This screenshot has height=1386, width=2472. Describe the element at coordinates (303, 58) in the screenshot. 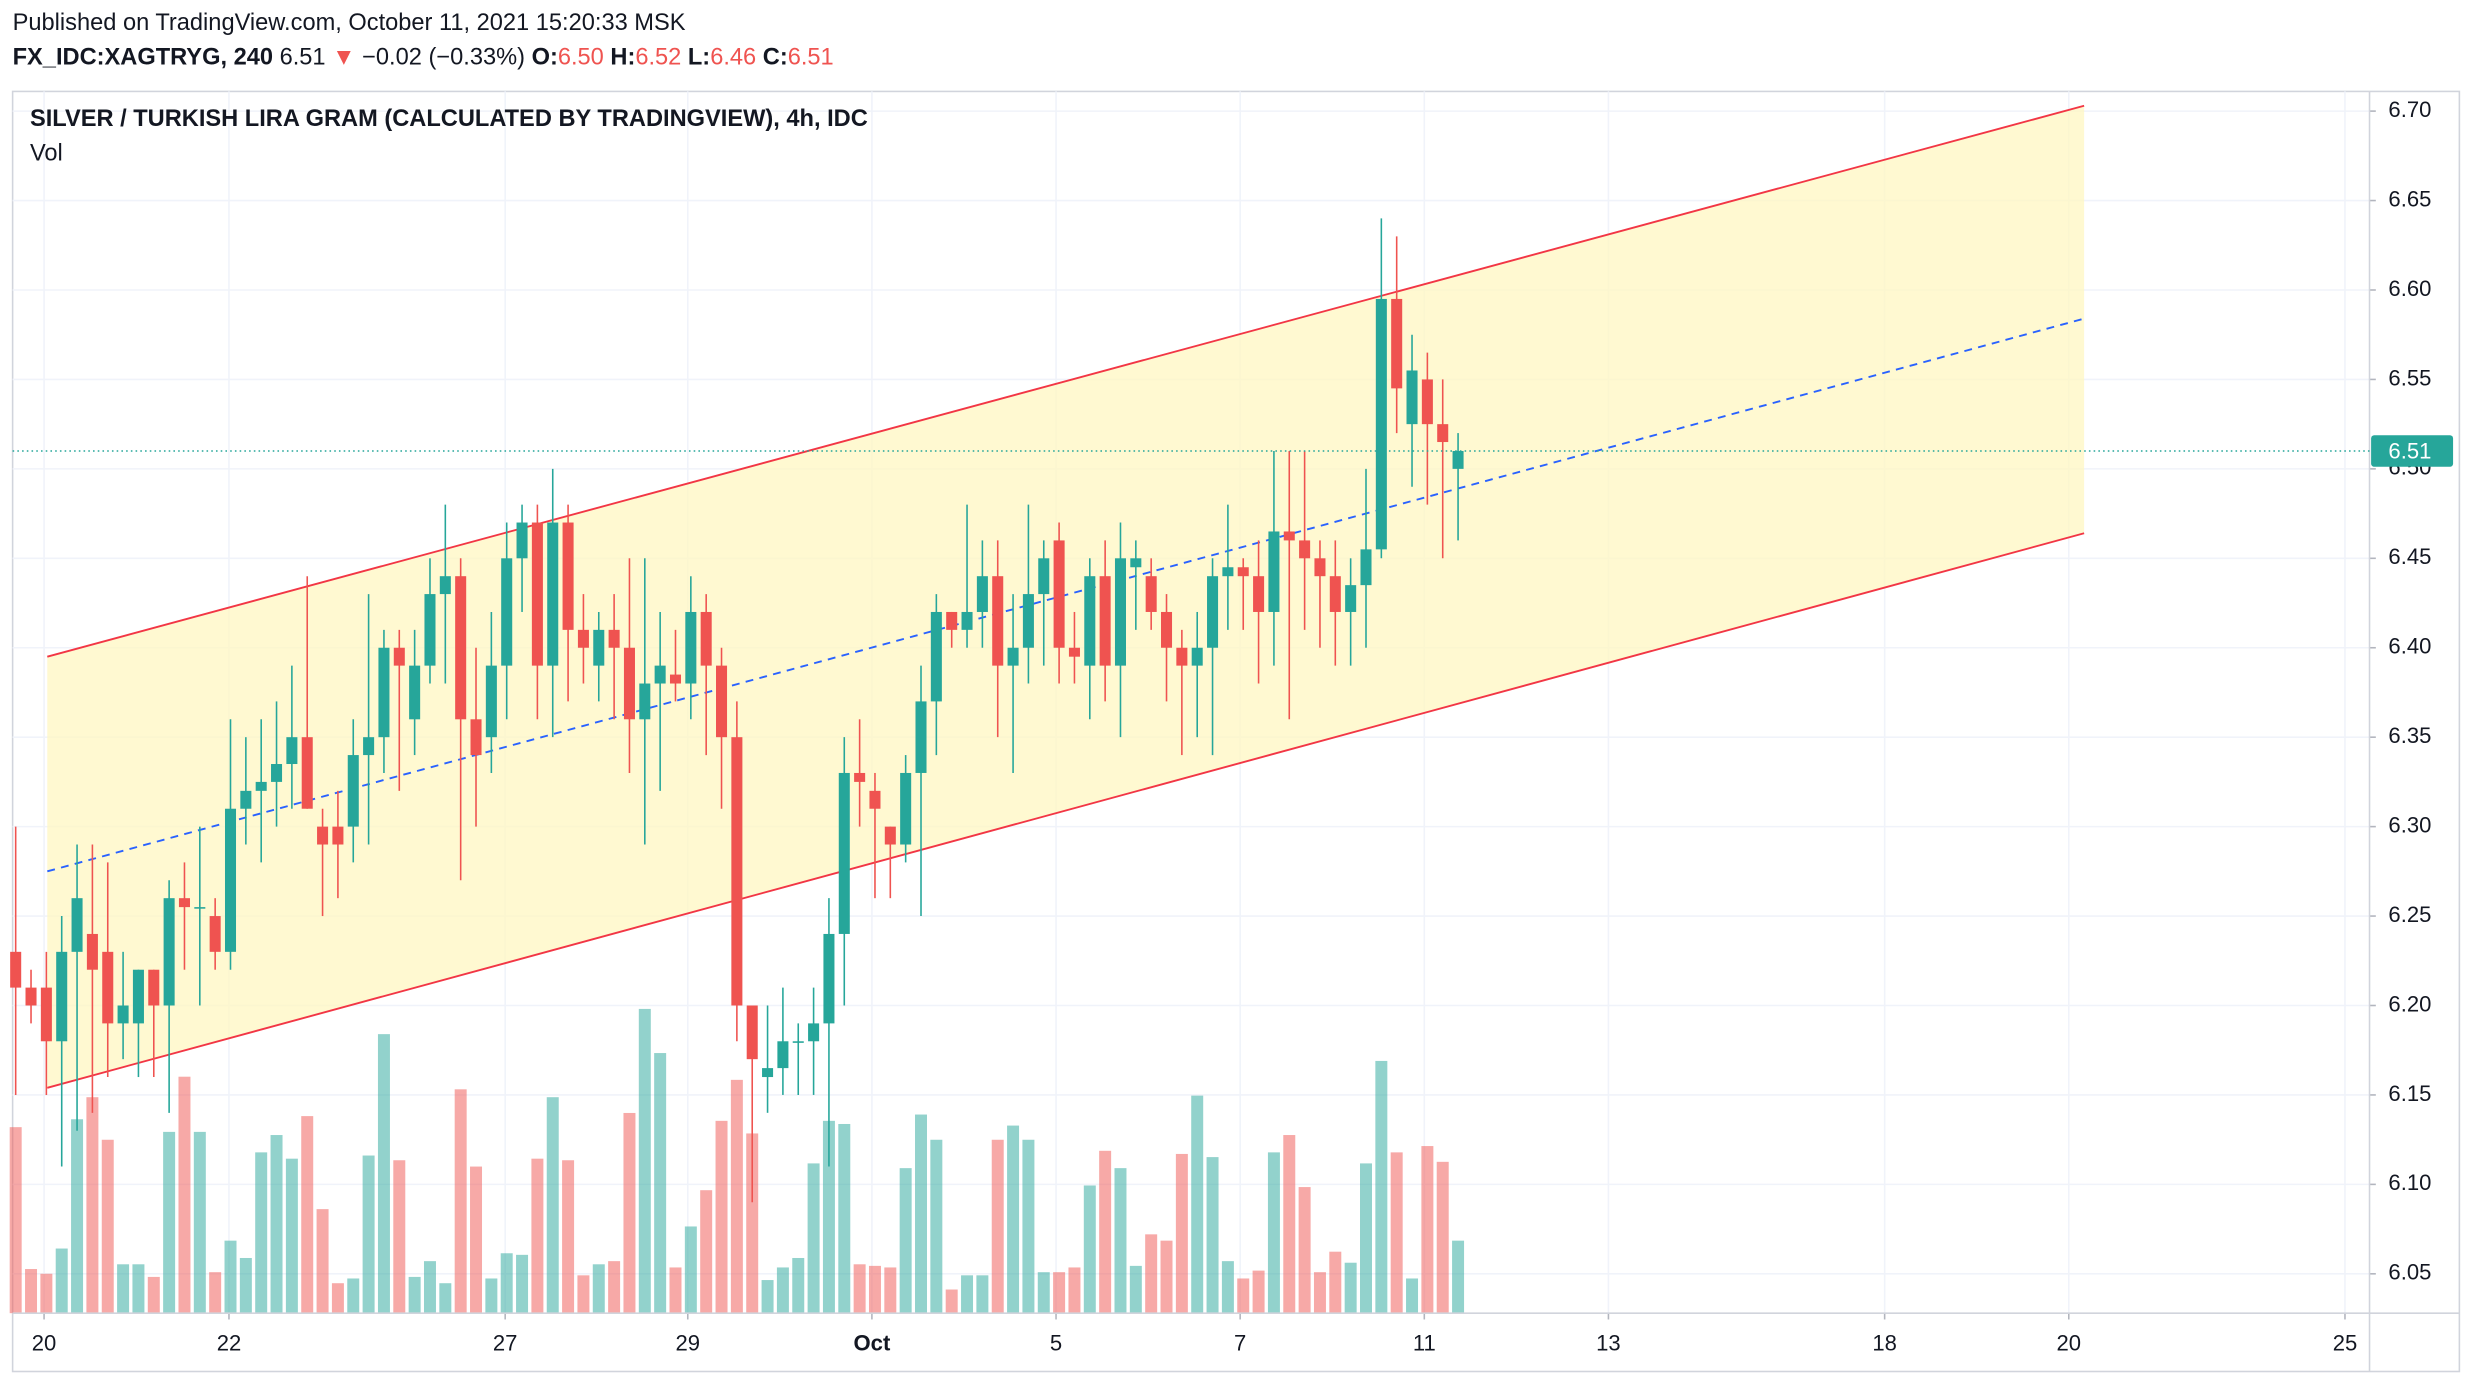

I see `last: 6.51` at that location.